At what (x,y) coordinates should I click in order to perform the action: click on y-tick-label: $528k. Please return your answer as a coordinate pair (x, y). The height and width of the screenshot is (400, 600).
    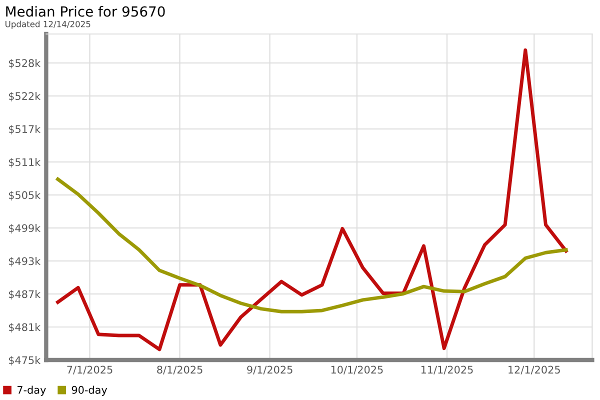
    Looking at the image, I should click on (24, 63).